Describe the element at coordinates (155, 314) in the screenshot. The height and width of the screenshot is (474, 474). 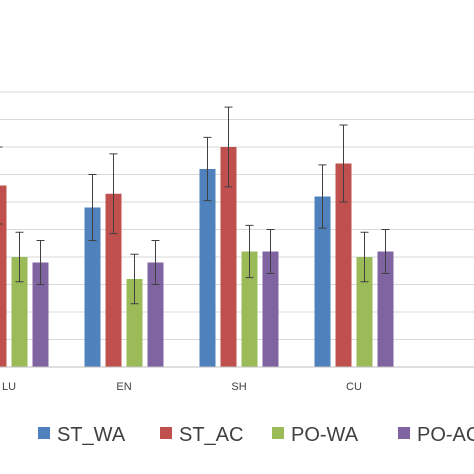
I see `bar-po-ac-en` at that location.